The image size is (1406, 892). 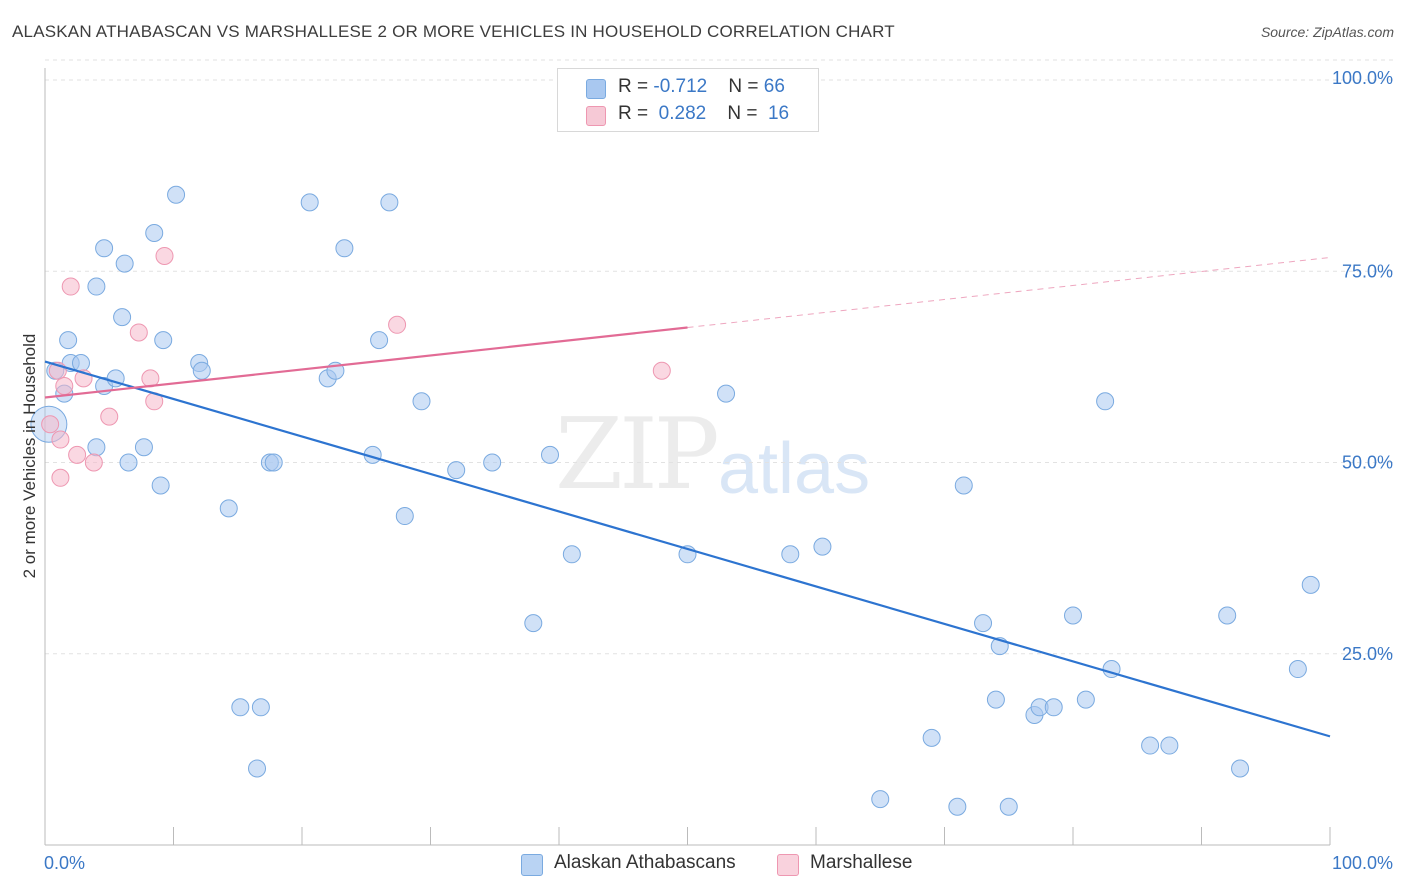 I want to click on marshallese-trend-line, so click(x=366, y=362).